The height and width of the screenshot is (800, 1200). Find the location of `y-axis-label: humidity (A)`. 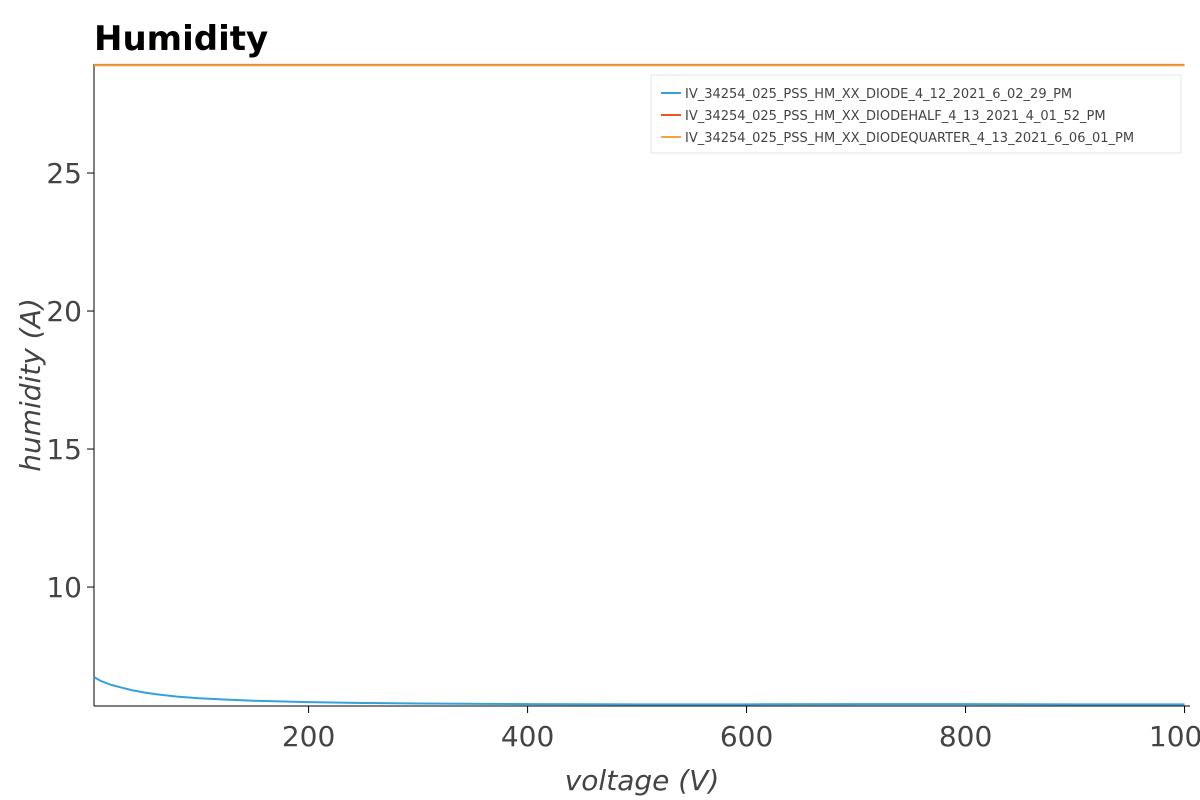

y-axis-label: humidity (A) is located at coordinates (30, 385).